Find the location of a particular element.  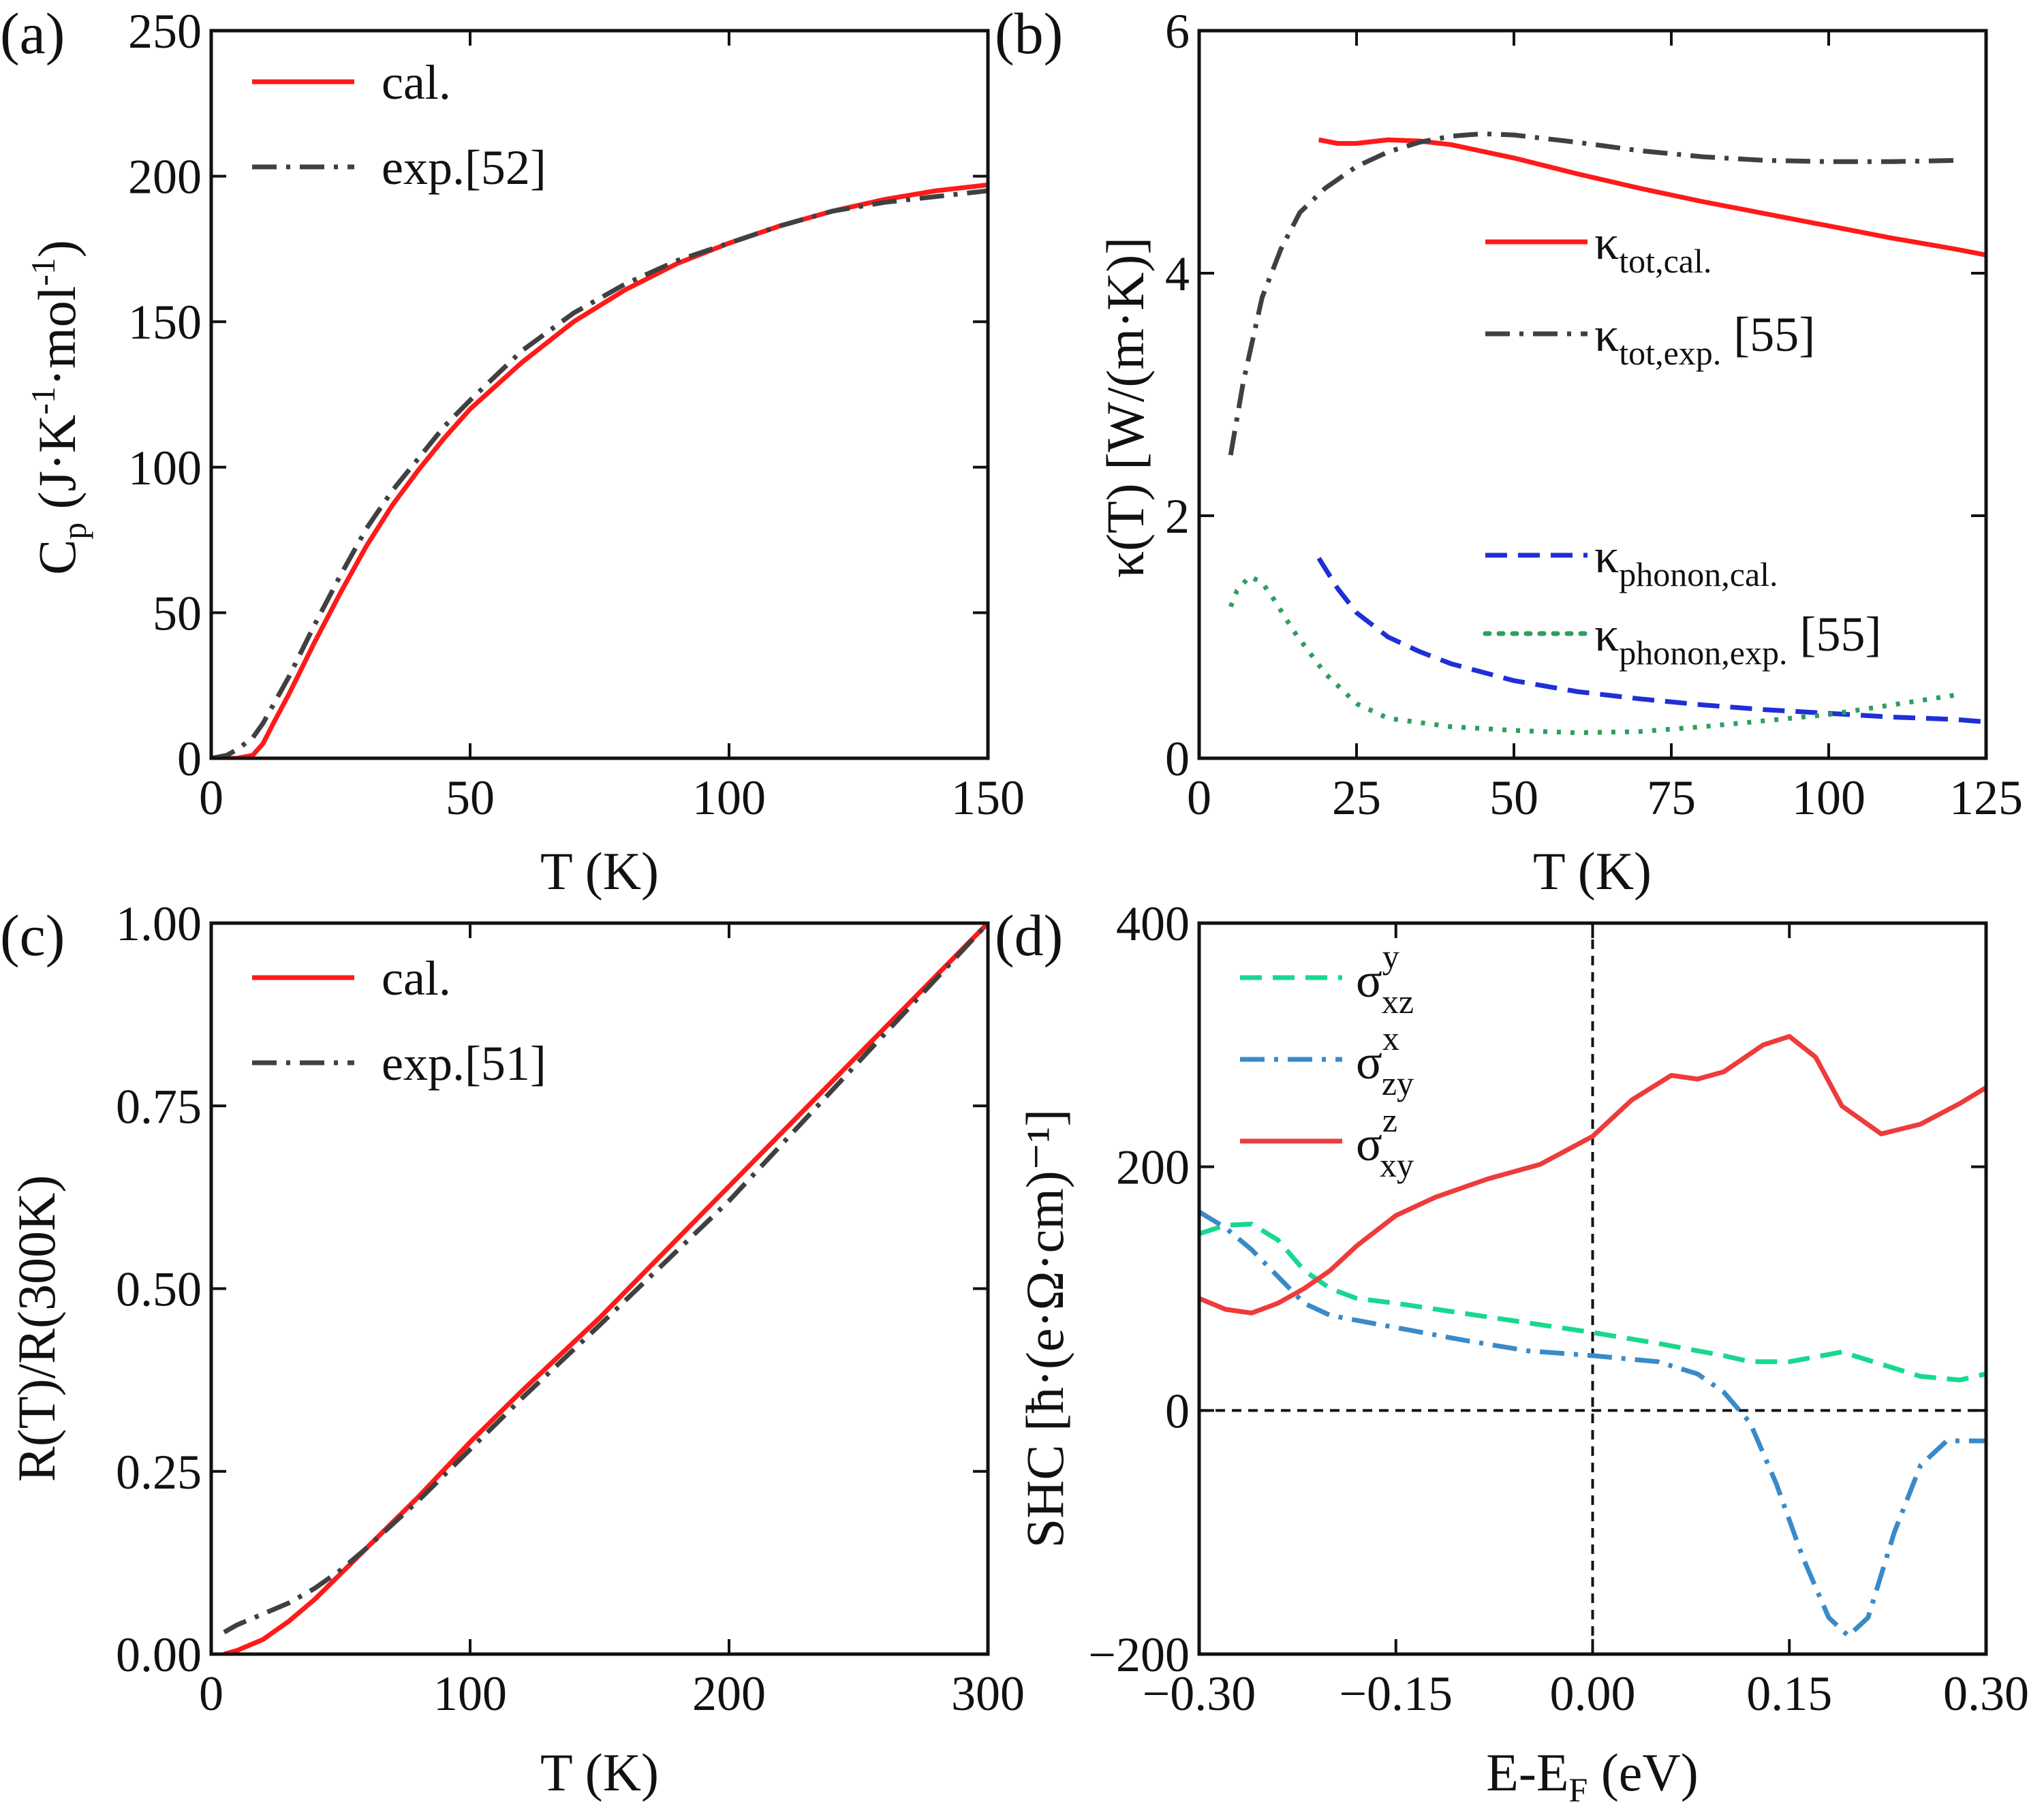

x-tick-label-b: 50 is located at coordinates (1513, 798).